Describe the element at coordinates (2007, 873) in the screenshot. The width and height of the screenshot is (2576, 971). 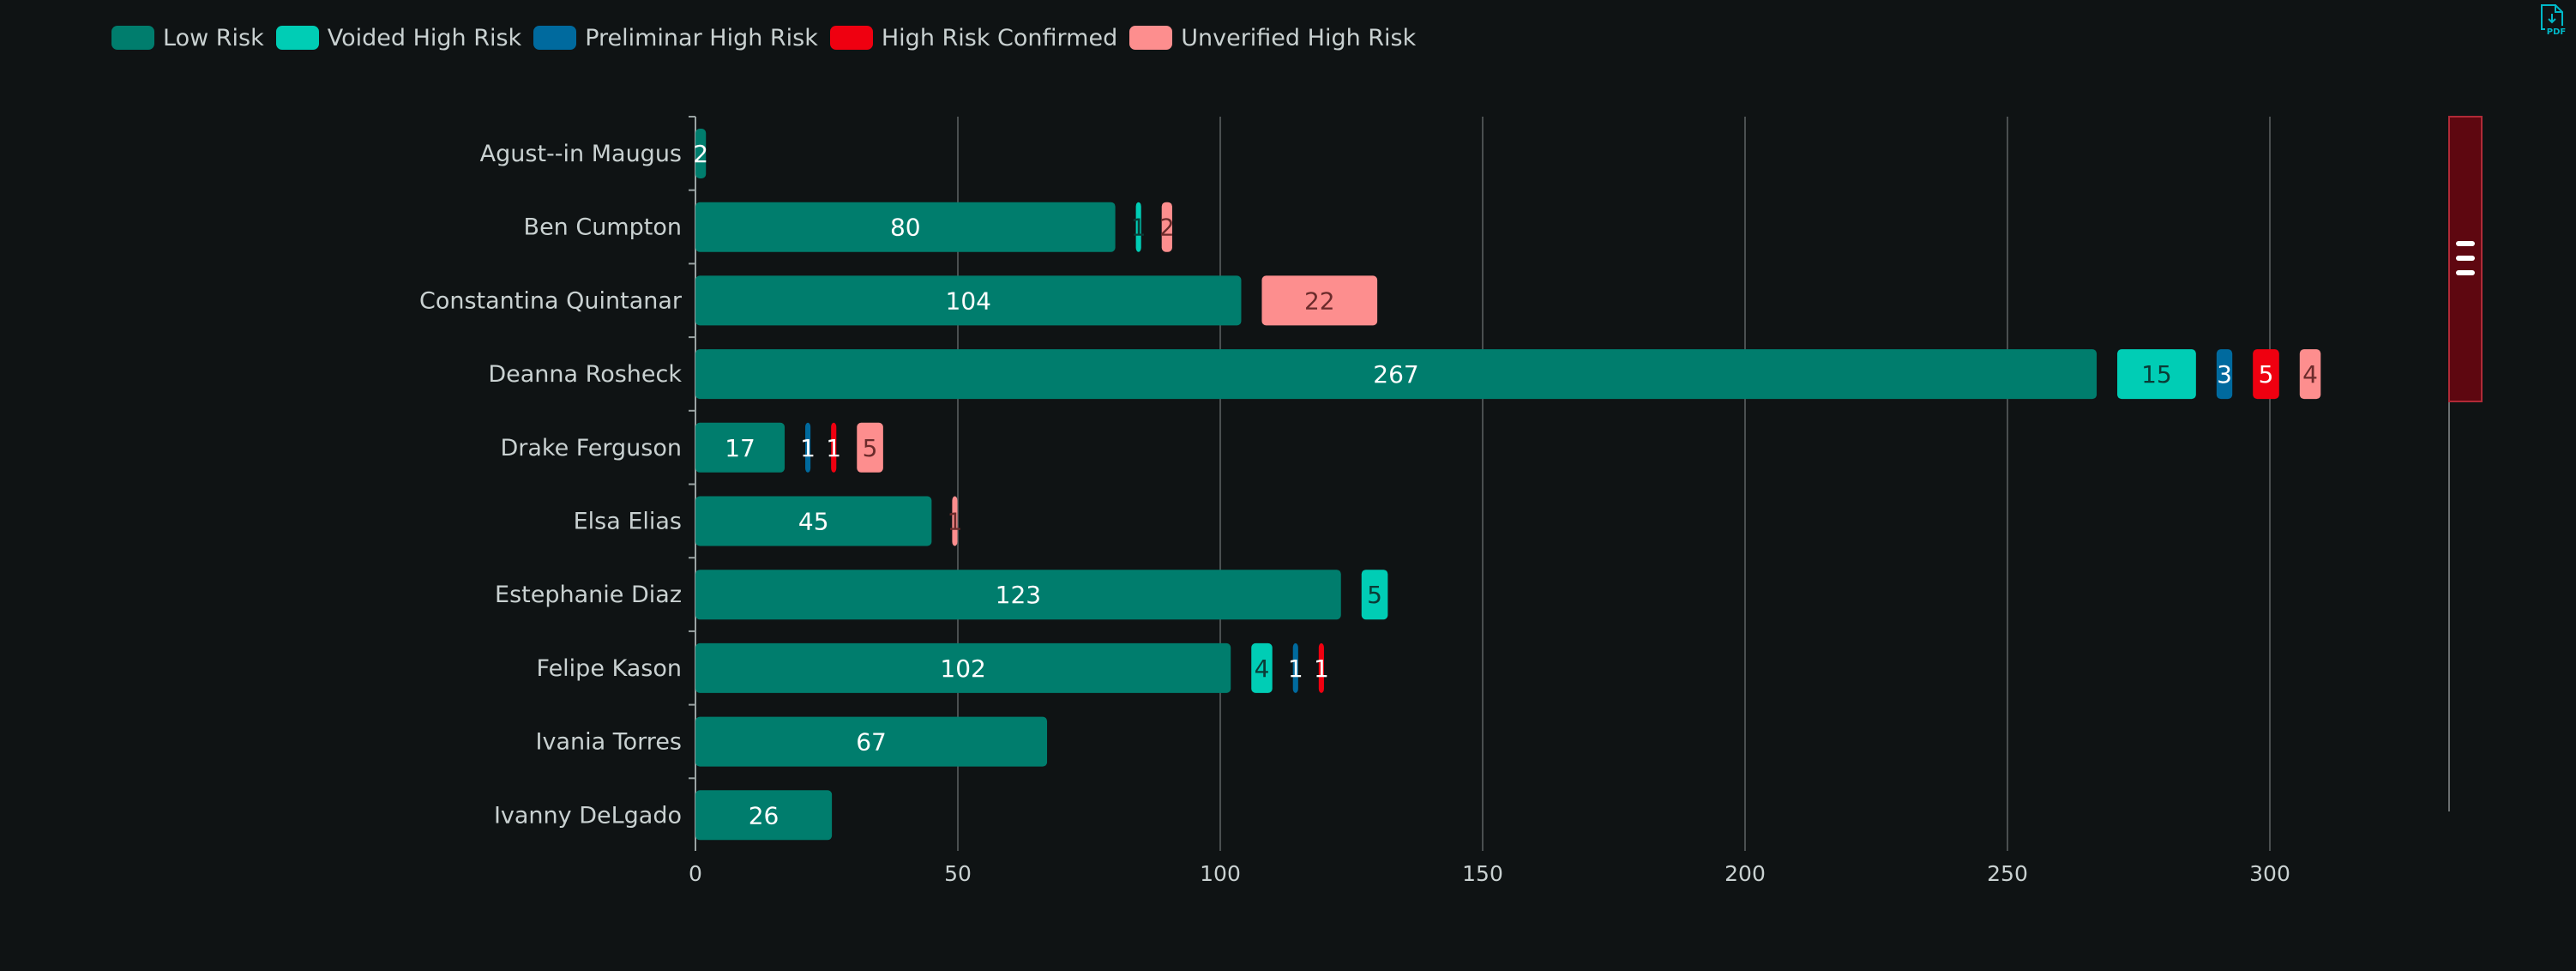
I see `x-tick-label: 250` at that location.